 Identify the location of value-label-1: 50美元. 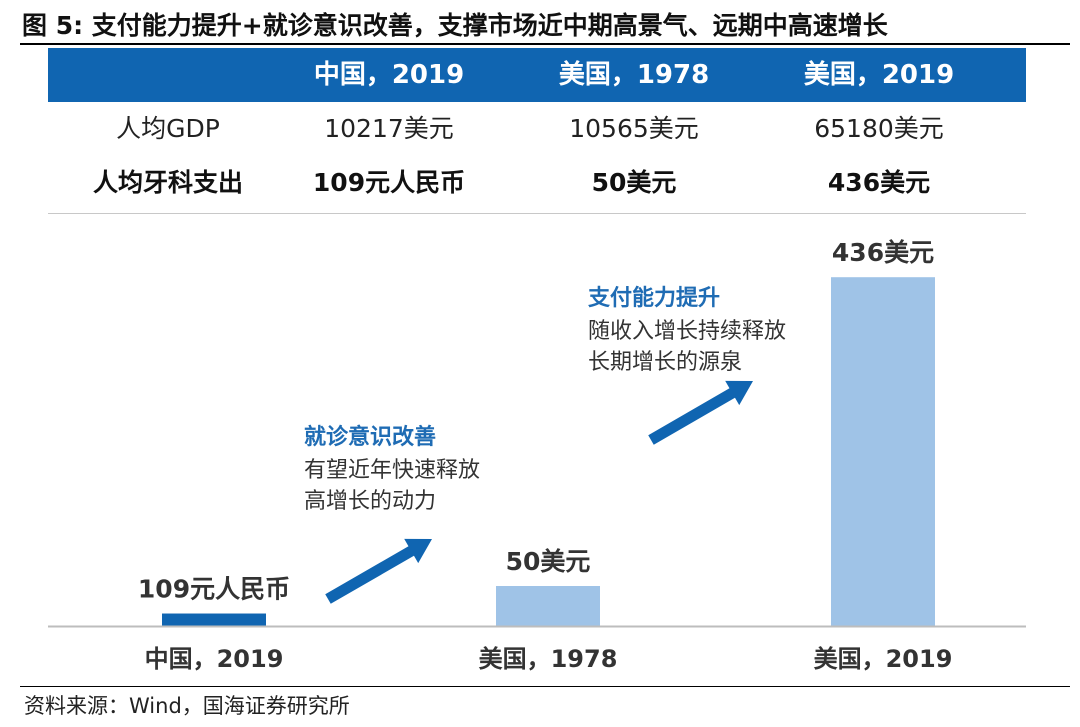
(548, 561).